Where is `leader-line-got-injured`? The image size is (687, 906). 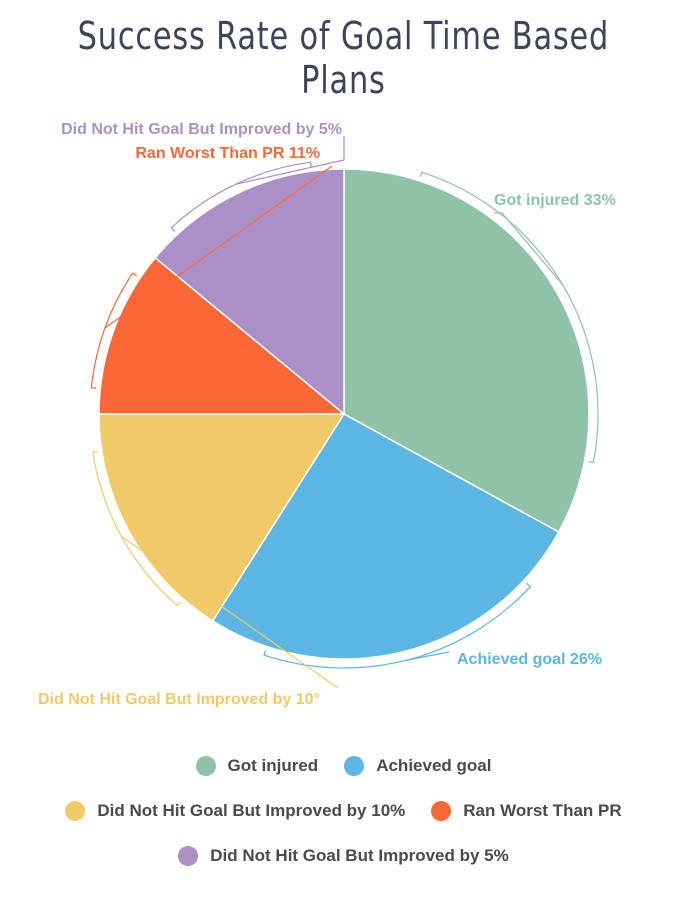
leader-line-got-injured is located at coordinates (529, 249).